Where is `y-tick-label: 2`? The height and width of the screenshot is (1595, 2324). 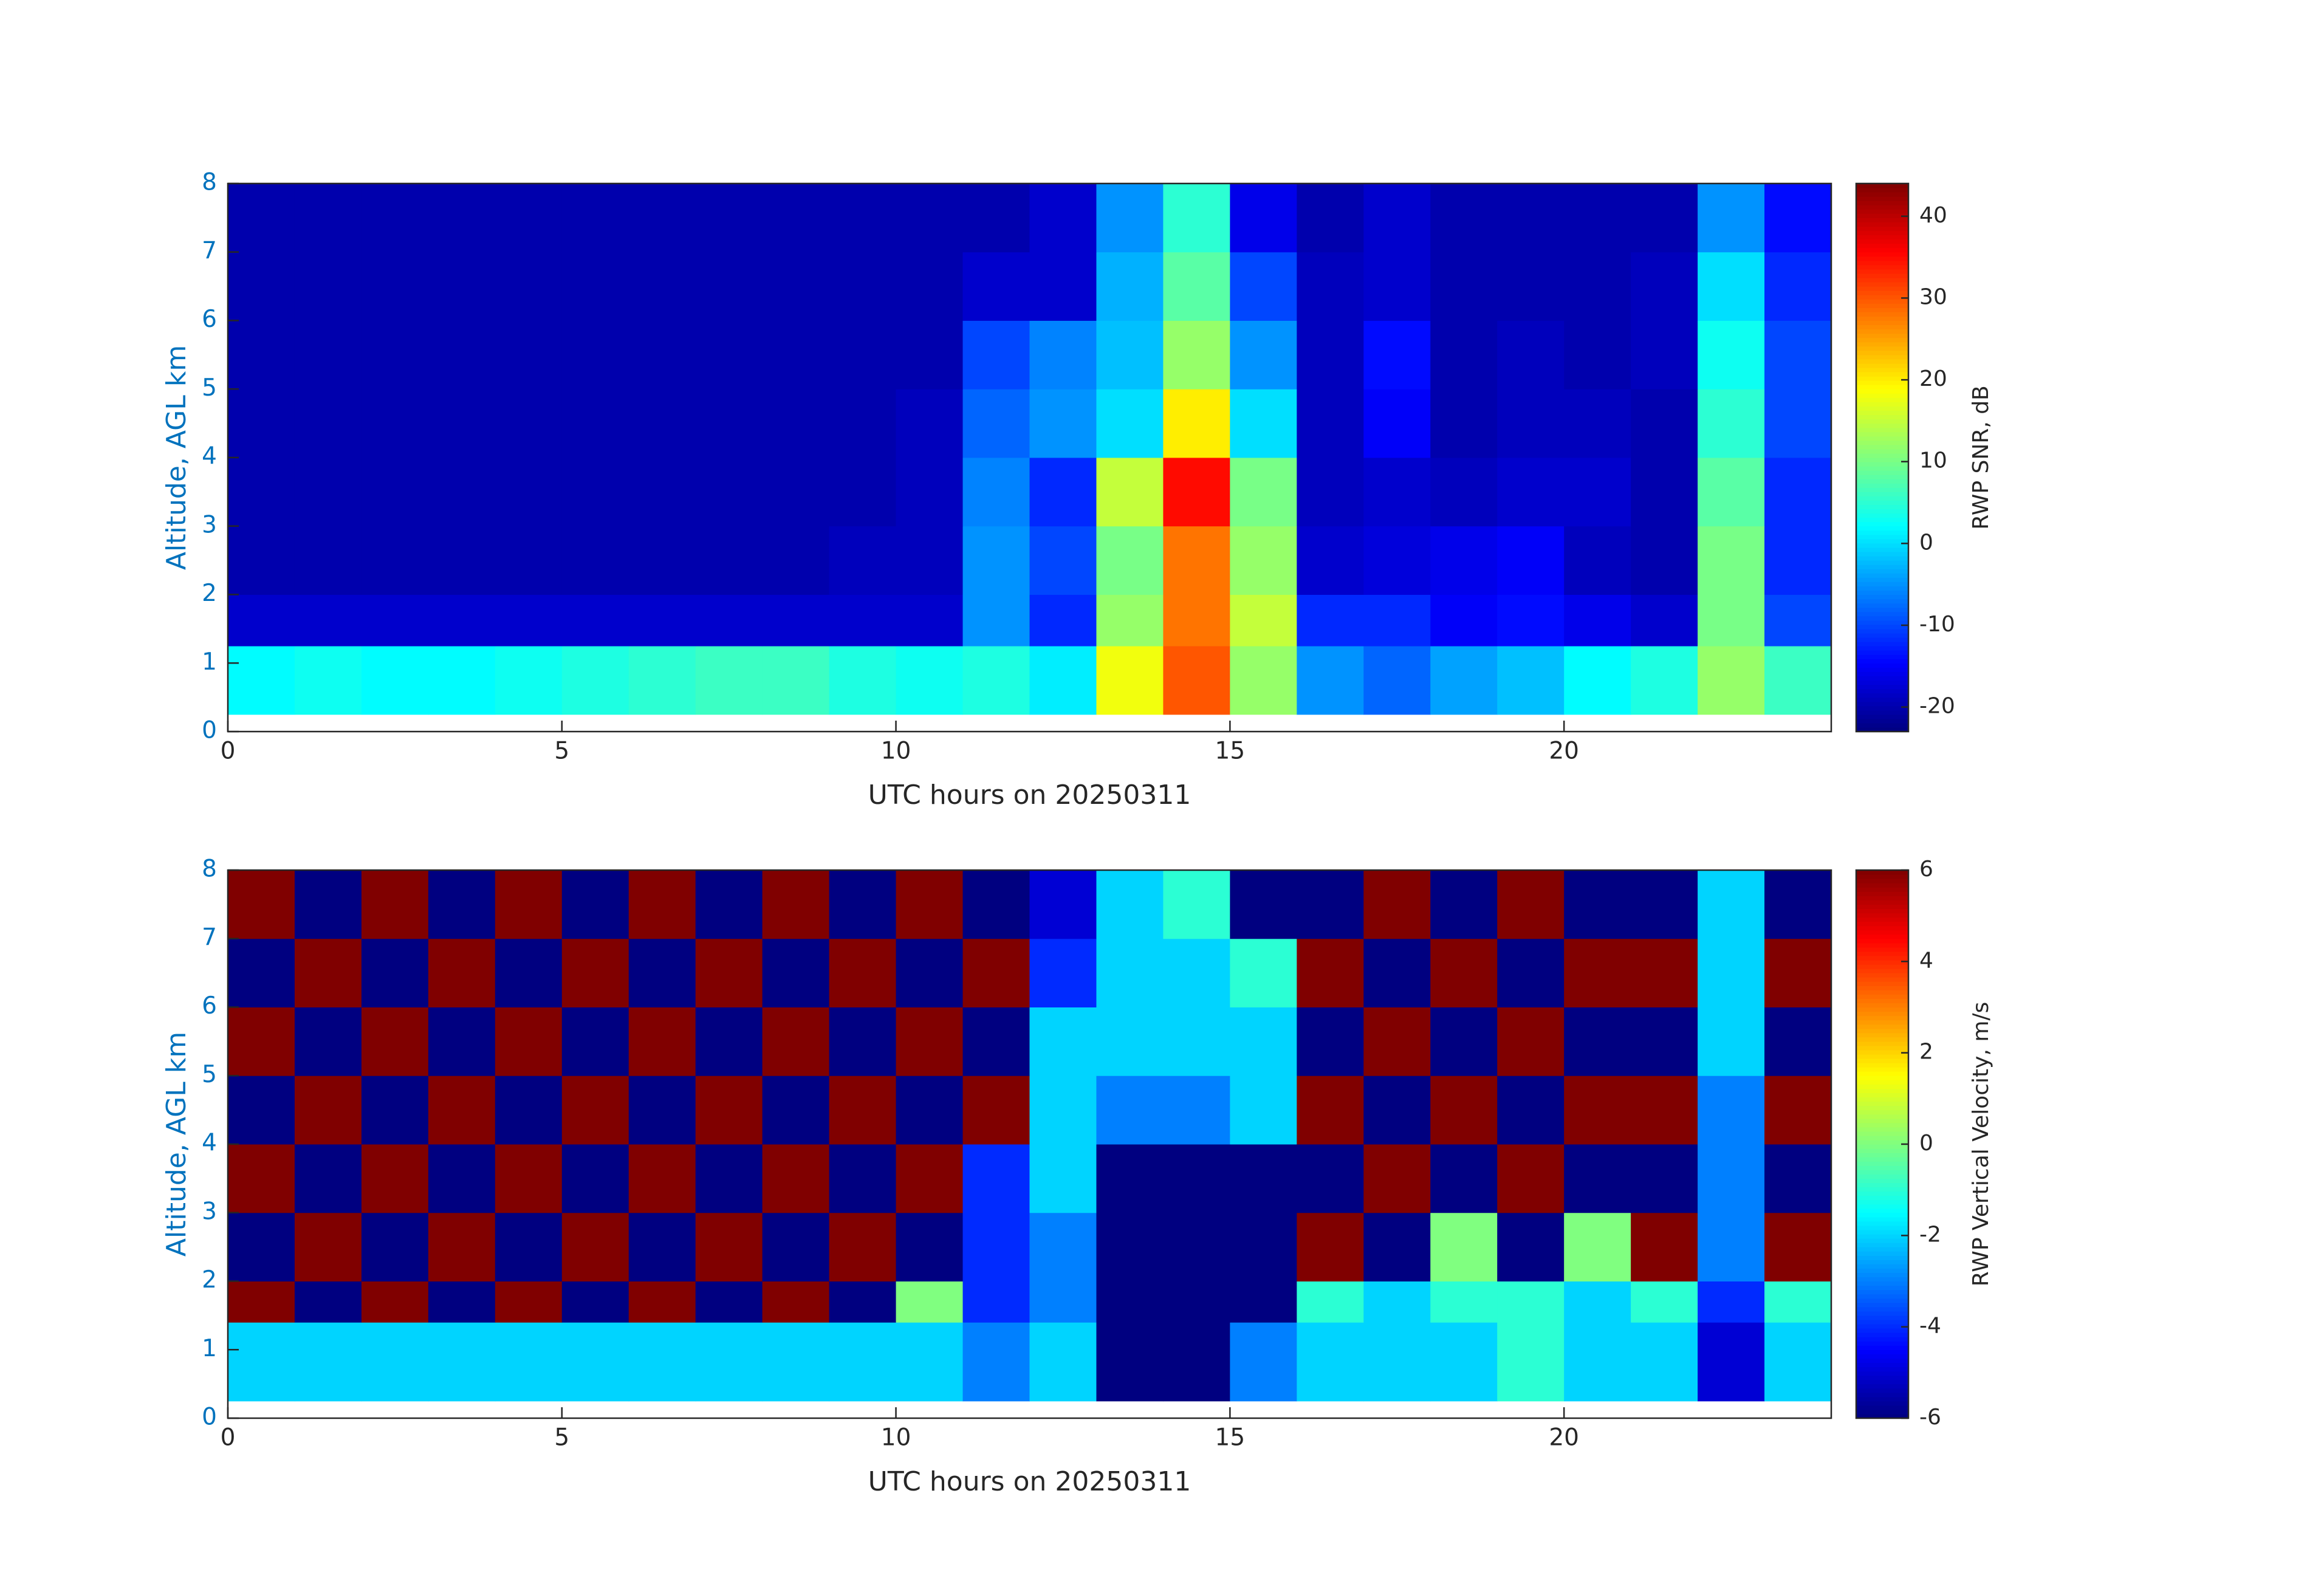
y-tick-label: 2 is located at coordinates (210, 1280).